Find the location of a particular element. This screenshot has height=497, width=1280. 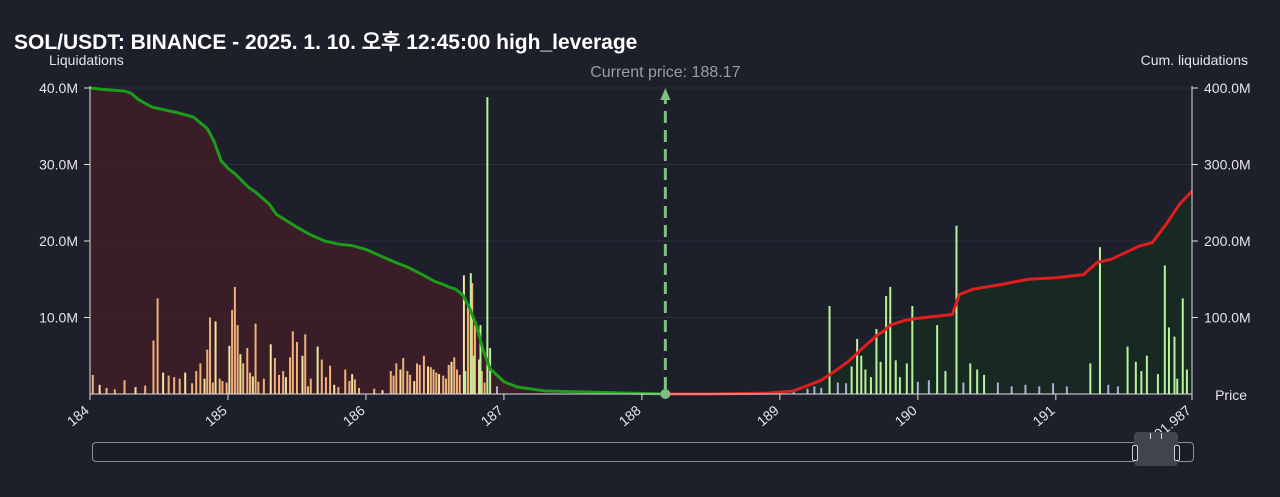

x-tick-label: 189 is located at coordinates (768, 415).